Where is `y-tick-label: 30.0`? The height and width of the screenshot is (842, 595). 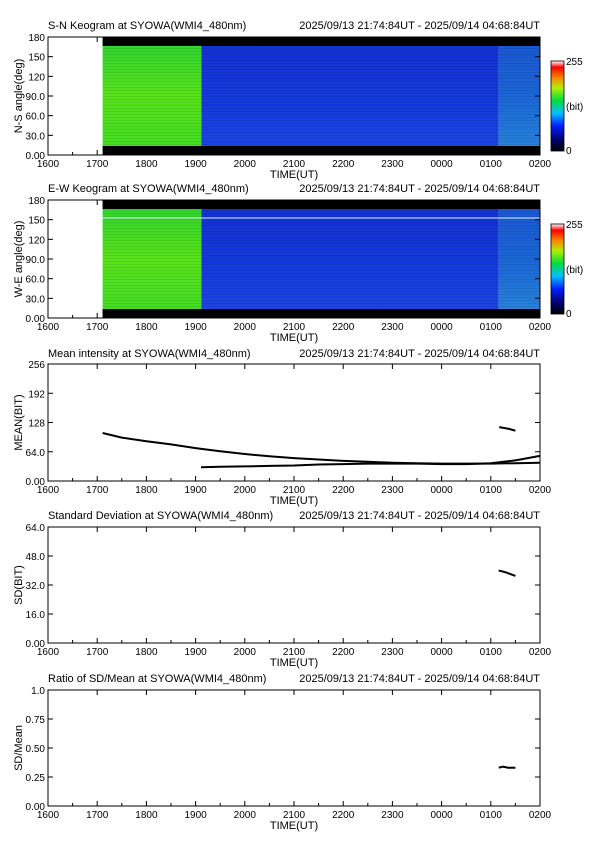 y-tick-label: 30.0 is located at coordinates (36, 136).